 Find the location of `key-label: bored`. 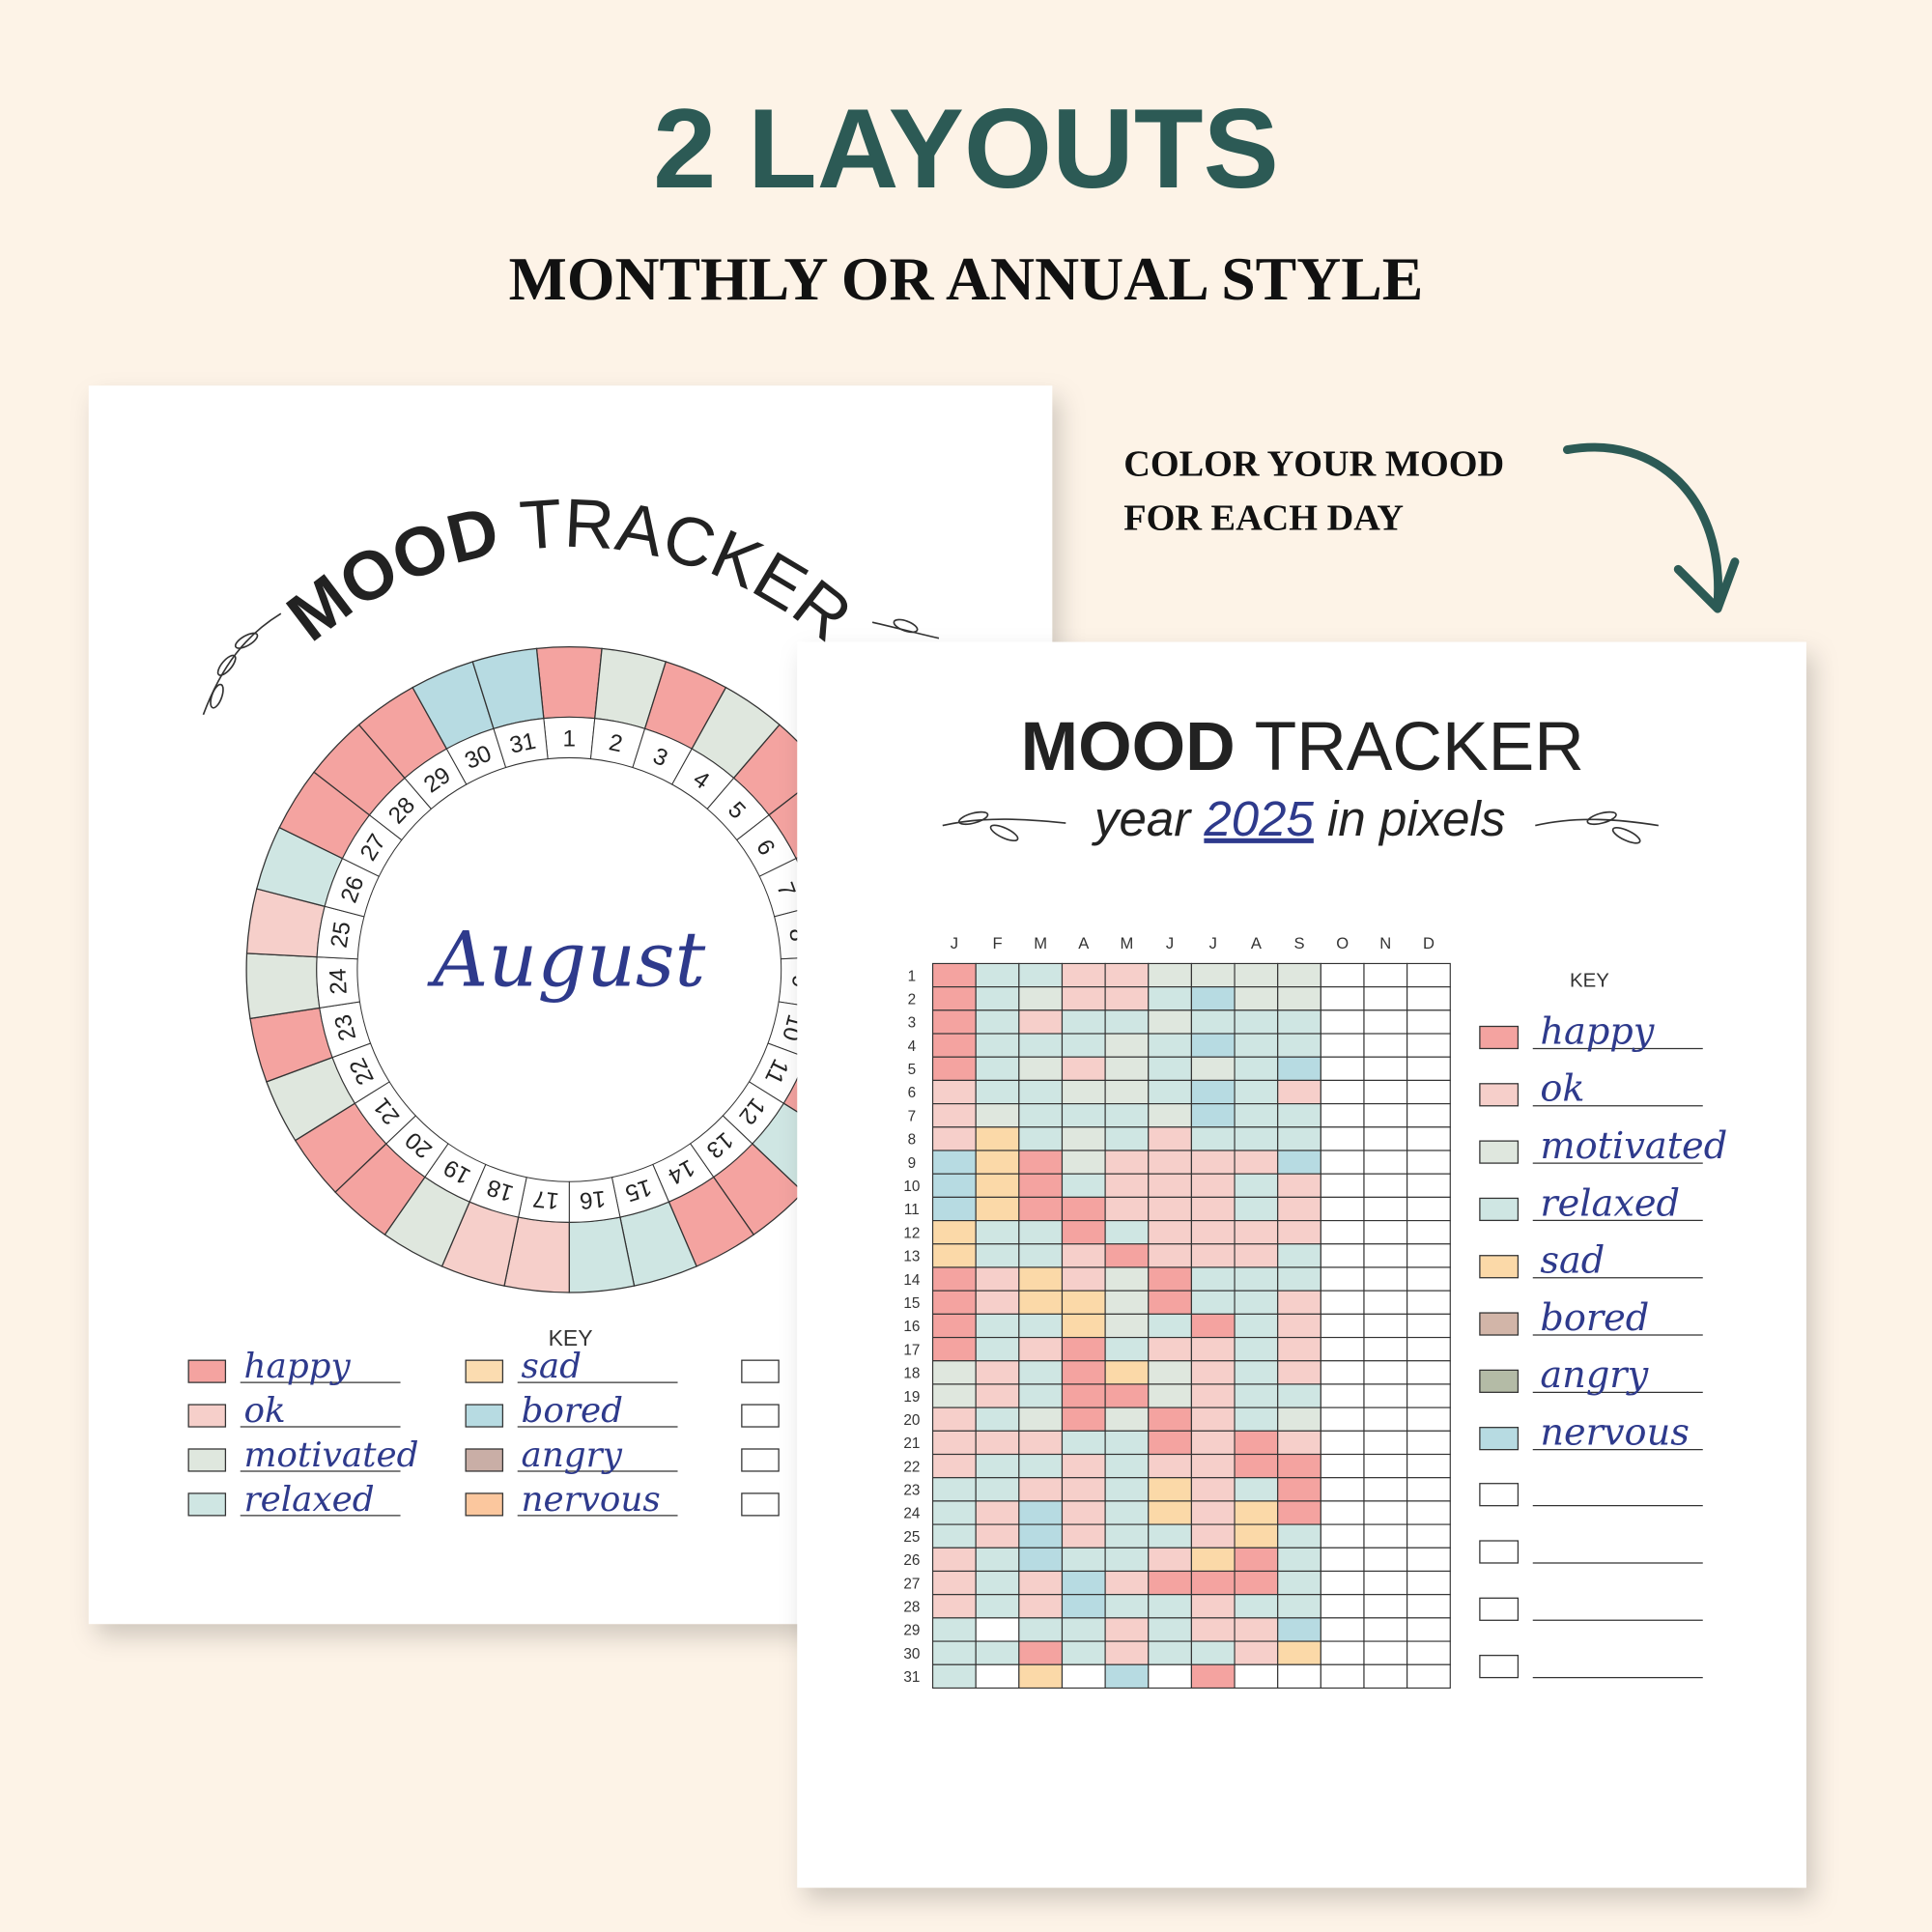

key-label: bored is located at coordinates (1594, 1318).